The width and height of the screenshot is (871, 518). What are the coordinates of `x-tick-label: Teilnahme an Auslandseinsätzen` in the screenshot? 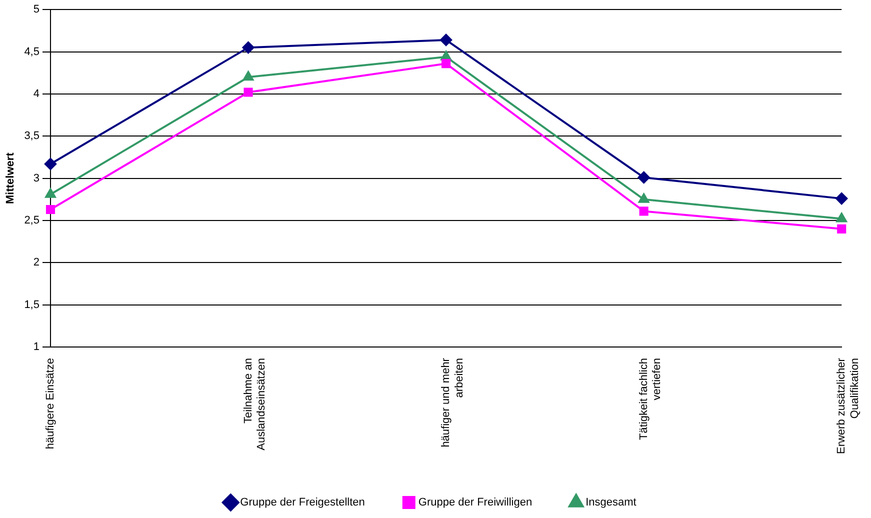 It's located at (255, 404).